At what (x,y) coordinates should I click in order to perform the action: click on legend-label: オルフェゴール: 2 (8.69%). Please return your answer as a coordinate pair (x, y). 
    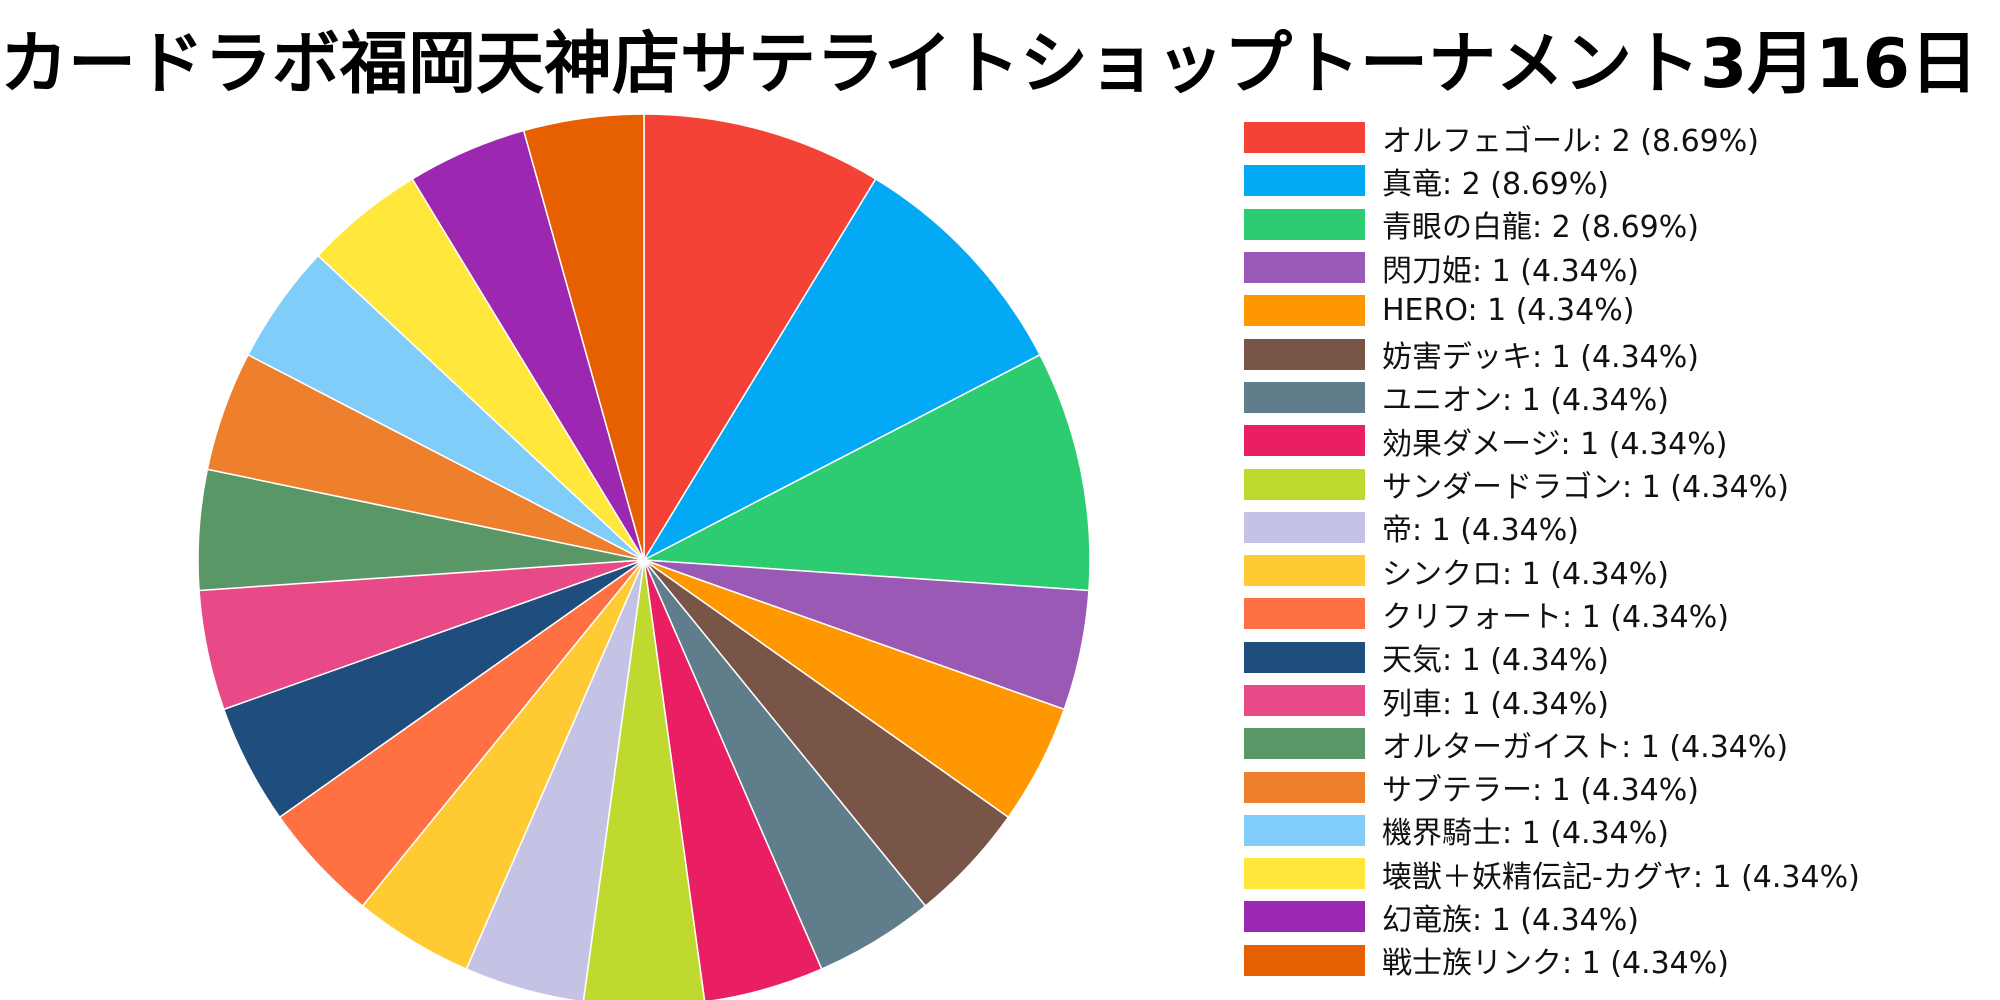
    Looking at the image, I should click on (1570, 141).